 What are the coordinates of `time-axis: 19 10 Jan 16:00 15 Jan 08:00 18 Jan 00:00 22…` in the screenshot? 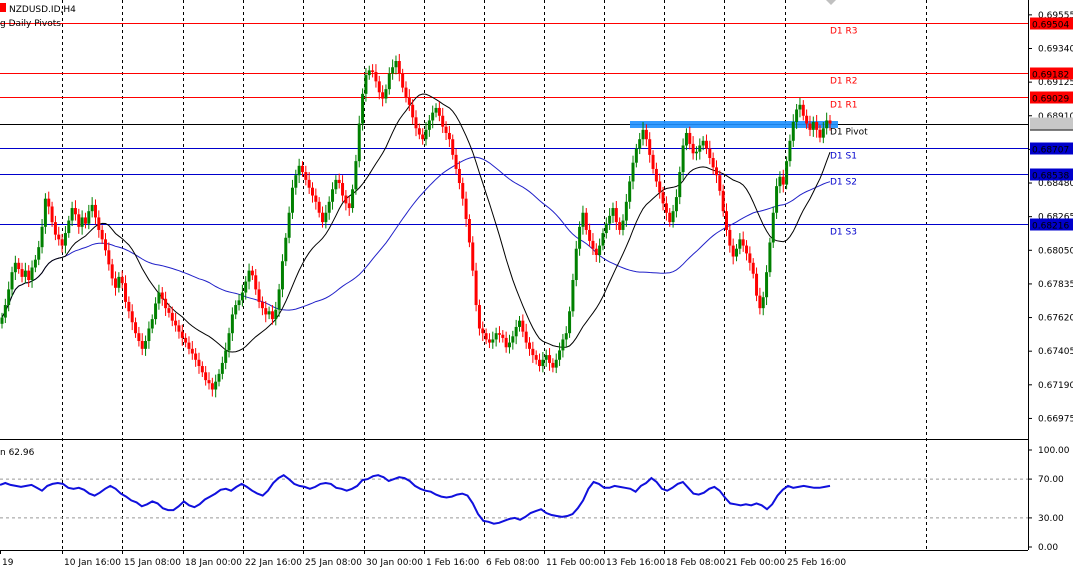 It's located at (423, 559).